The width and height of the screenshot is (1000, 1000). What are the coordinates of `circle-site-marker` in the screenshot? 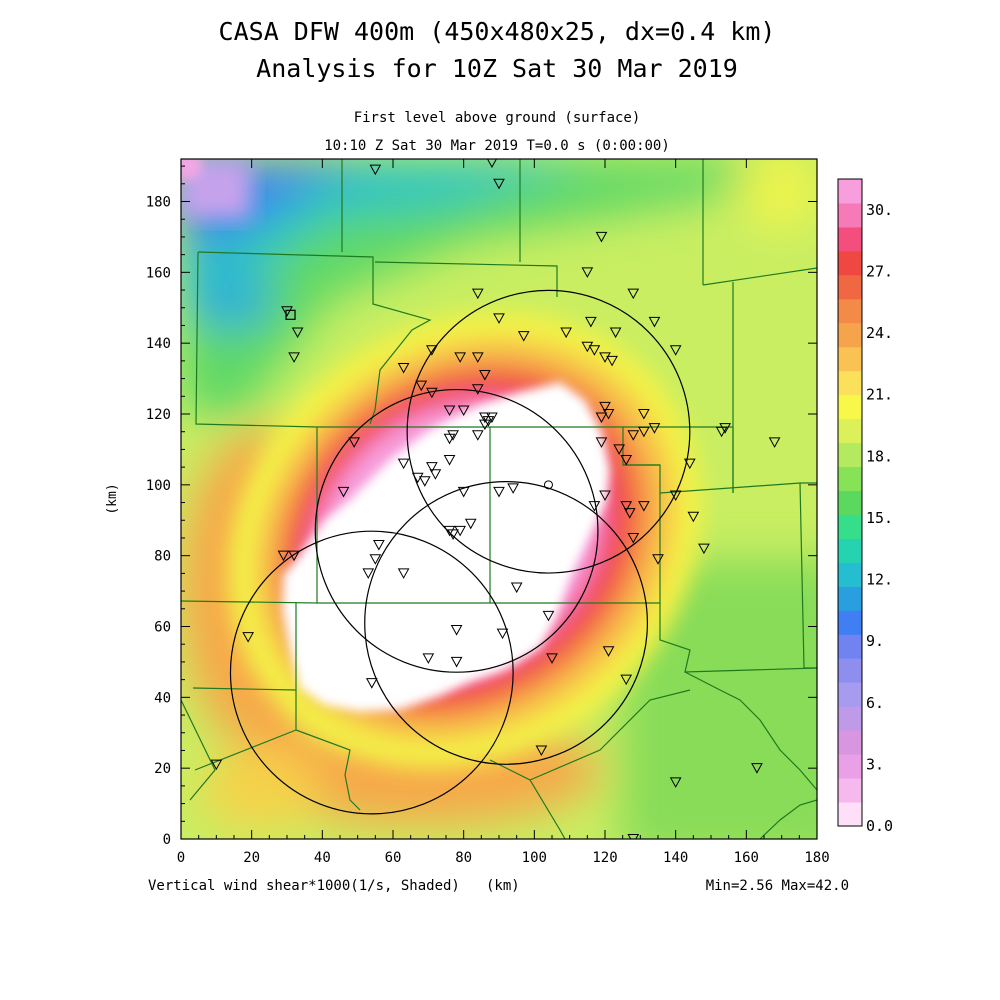 It's located at (548, 485).